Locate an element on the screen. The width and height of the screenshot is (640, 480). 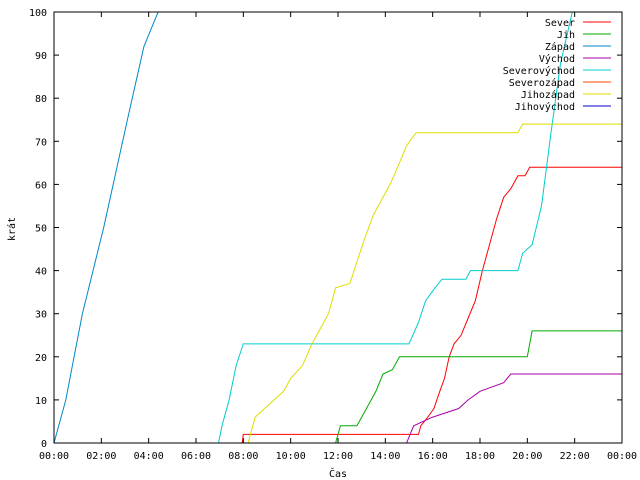
y-tick-label: 90 is located at coordinates (41, 56).